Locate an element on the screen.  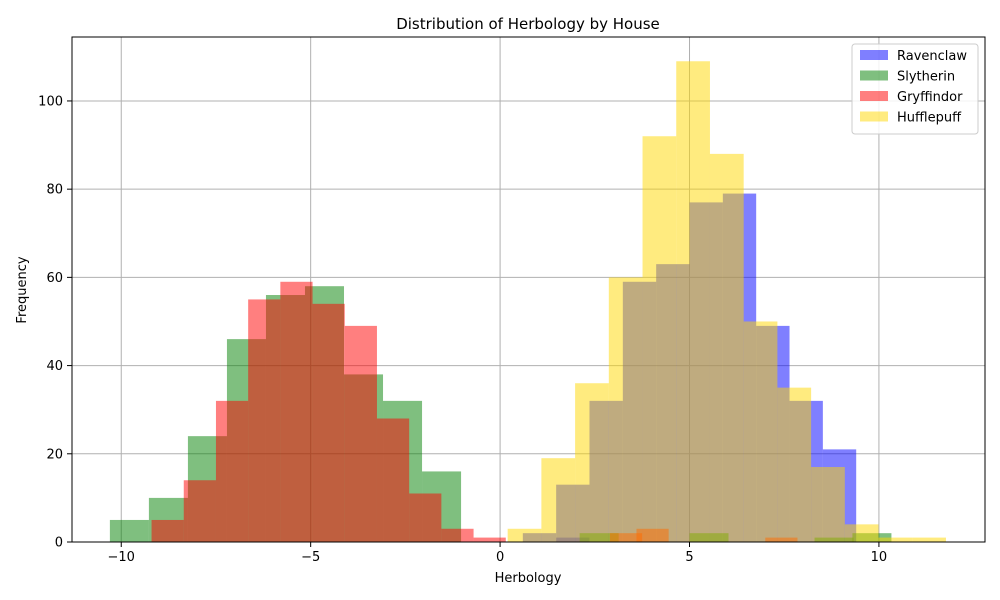
legend-label-slytherin: Slytherin is located at coordinates (926, 77).